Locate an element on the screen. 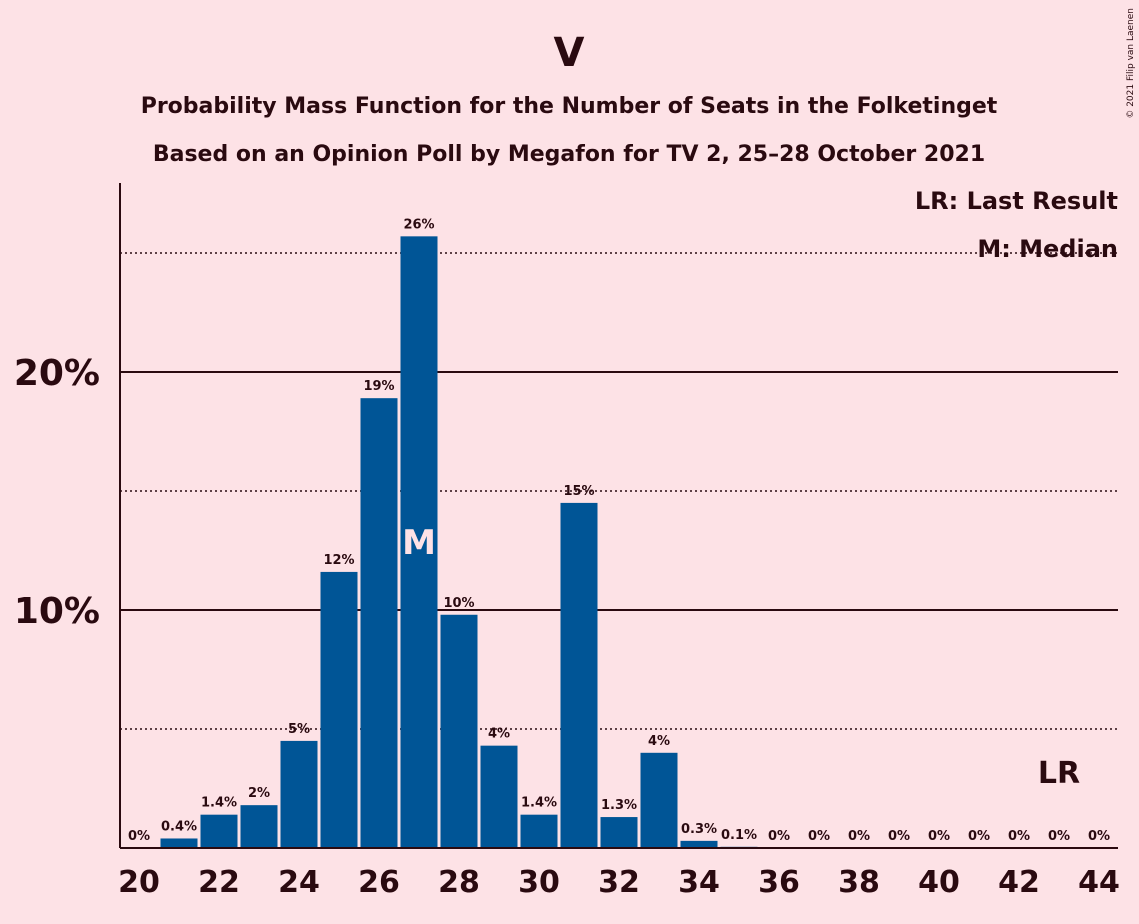 This screenshot has height=924, width=1139. data-label: 12% is located at coordinates (338, 560).